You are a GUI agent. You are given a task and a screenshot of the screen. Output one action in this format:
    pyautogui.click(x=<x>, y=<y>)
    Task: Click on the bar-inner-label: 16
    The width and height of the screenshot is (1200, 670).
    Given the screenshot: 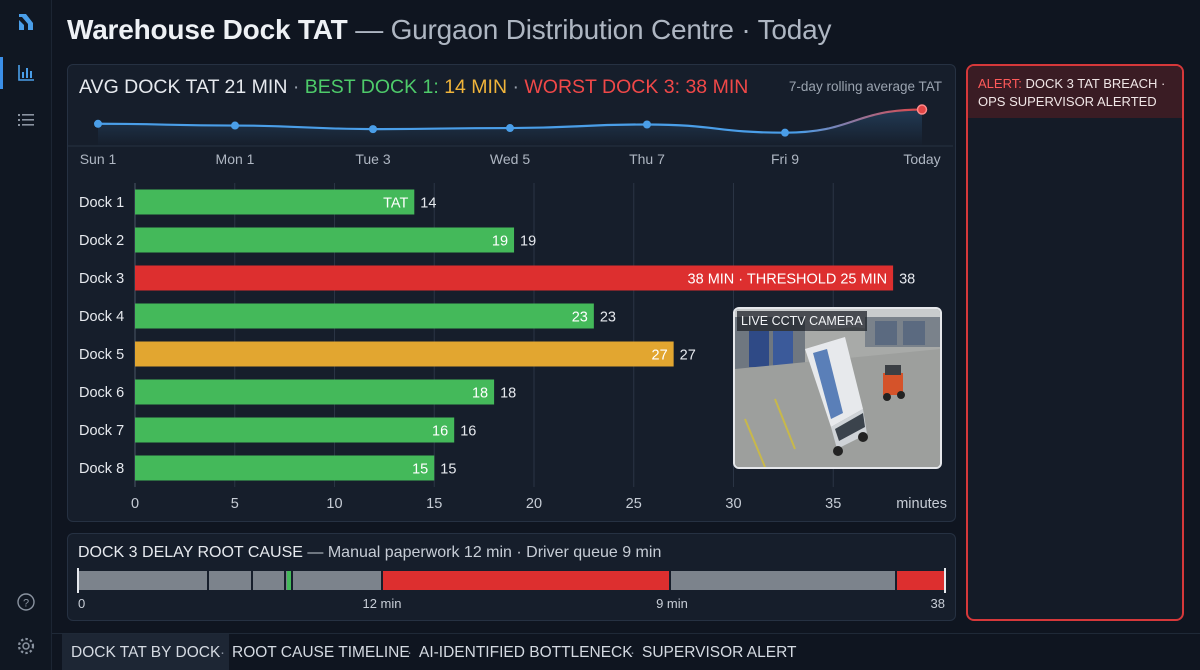 What is the action you would take?
    pyautogui.click(x=440, y=432)
    